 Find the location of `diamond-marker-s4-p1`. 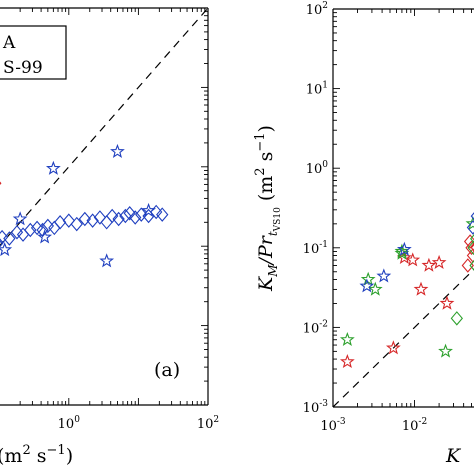

diamond-marker-s4-p1 is located at coordinates (472, 216).